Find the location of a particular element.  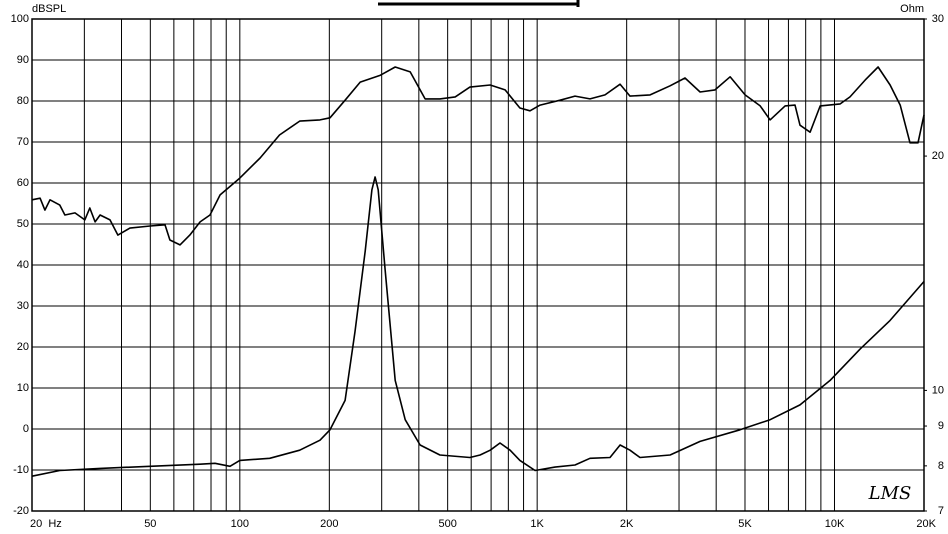

x-tick-label: 5K is located at coordinates (745, 524).